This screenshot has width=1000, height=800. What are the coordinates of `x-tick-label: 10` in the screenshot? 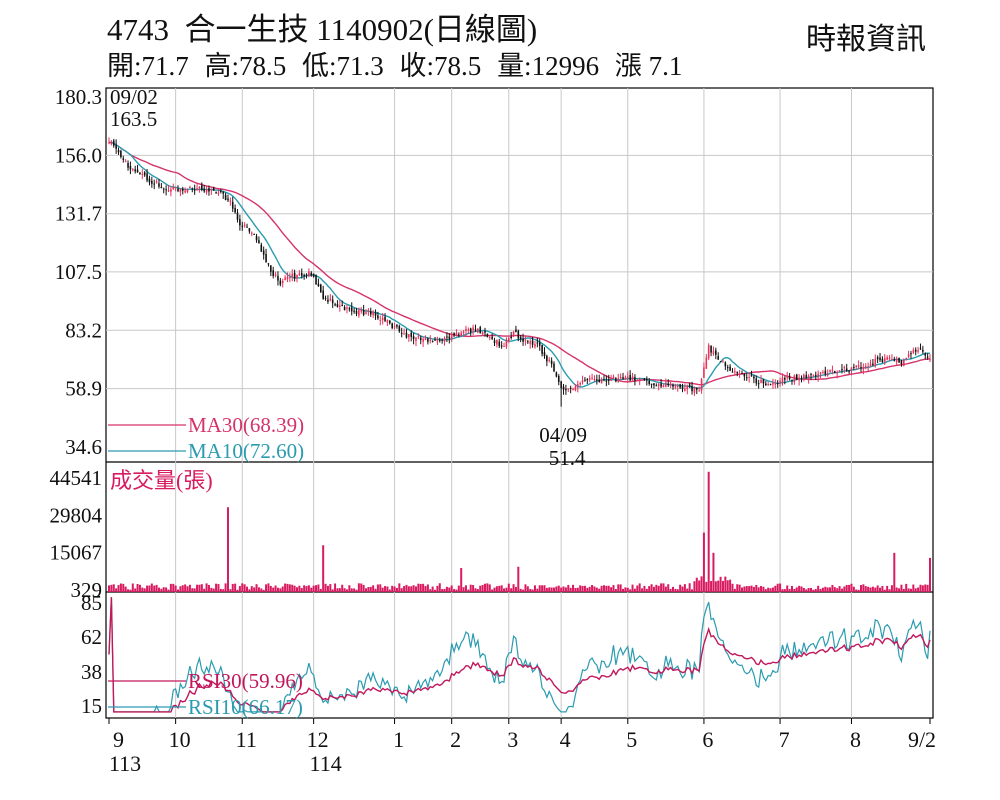 It's located at (180, 739).